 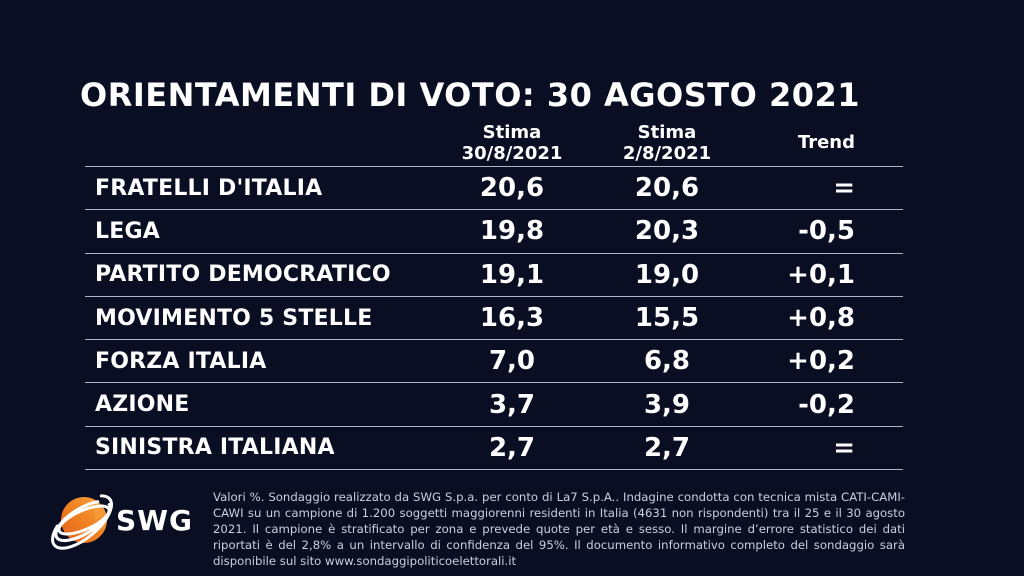 I want to click on party-name: LEGA, so click(x=127, y=231).